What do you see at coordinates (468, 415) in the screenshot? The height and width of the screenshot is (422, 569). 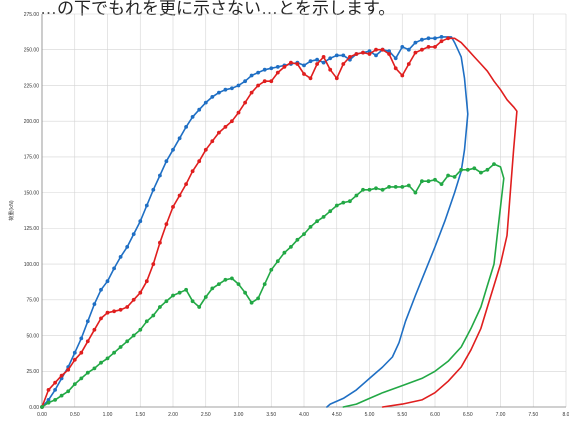 I see `x-tick-label: 6.50` at bounding box center [468, 415].